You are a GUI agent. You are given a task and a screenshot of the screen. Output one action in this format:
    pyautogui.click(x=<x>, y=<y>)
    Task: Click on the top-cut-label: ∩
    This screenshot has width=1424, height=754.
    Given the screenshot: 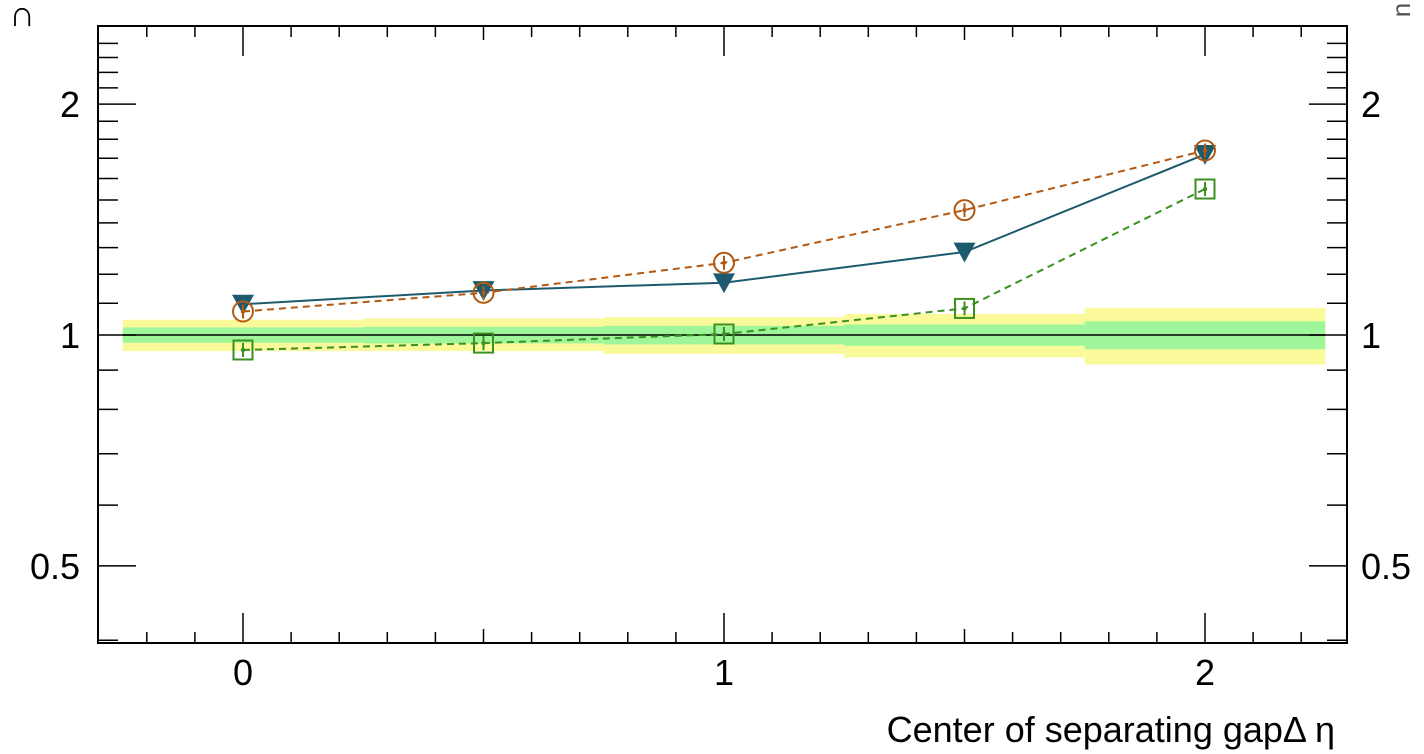 What is the action you would take?
    pyautogui.click(x=22, y=17)
    